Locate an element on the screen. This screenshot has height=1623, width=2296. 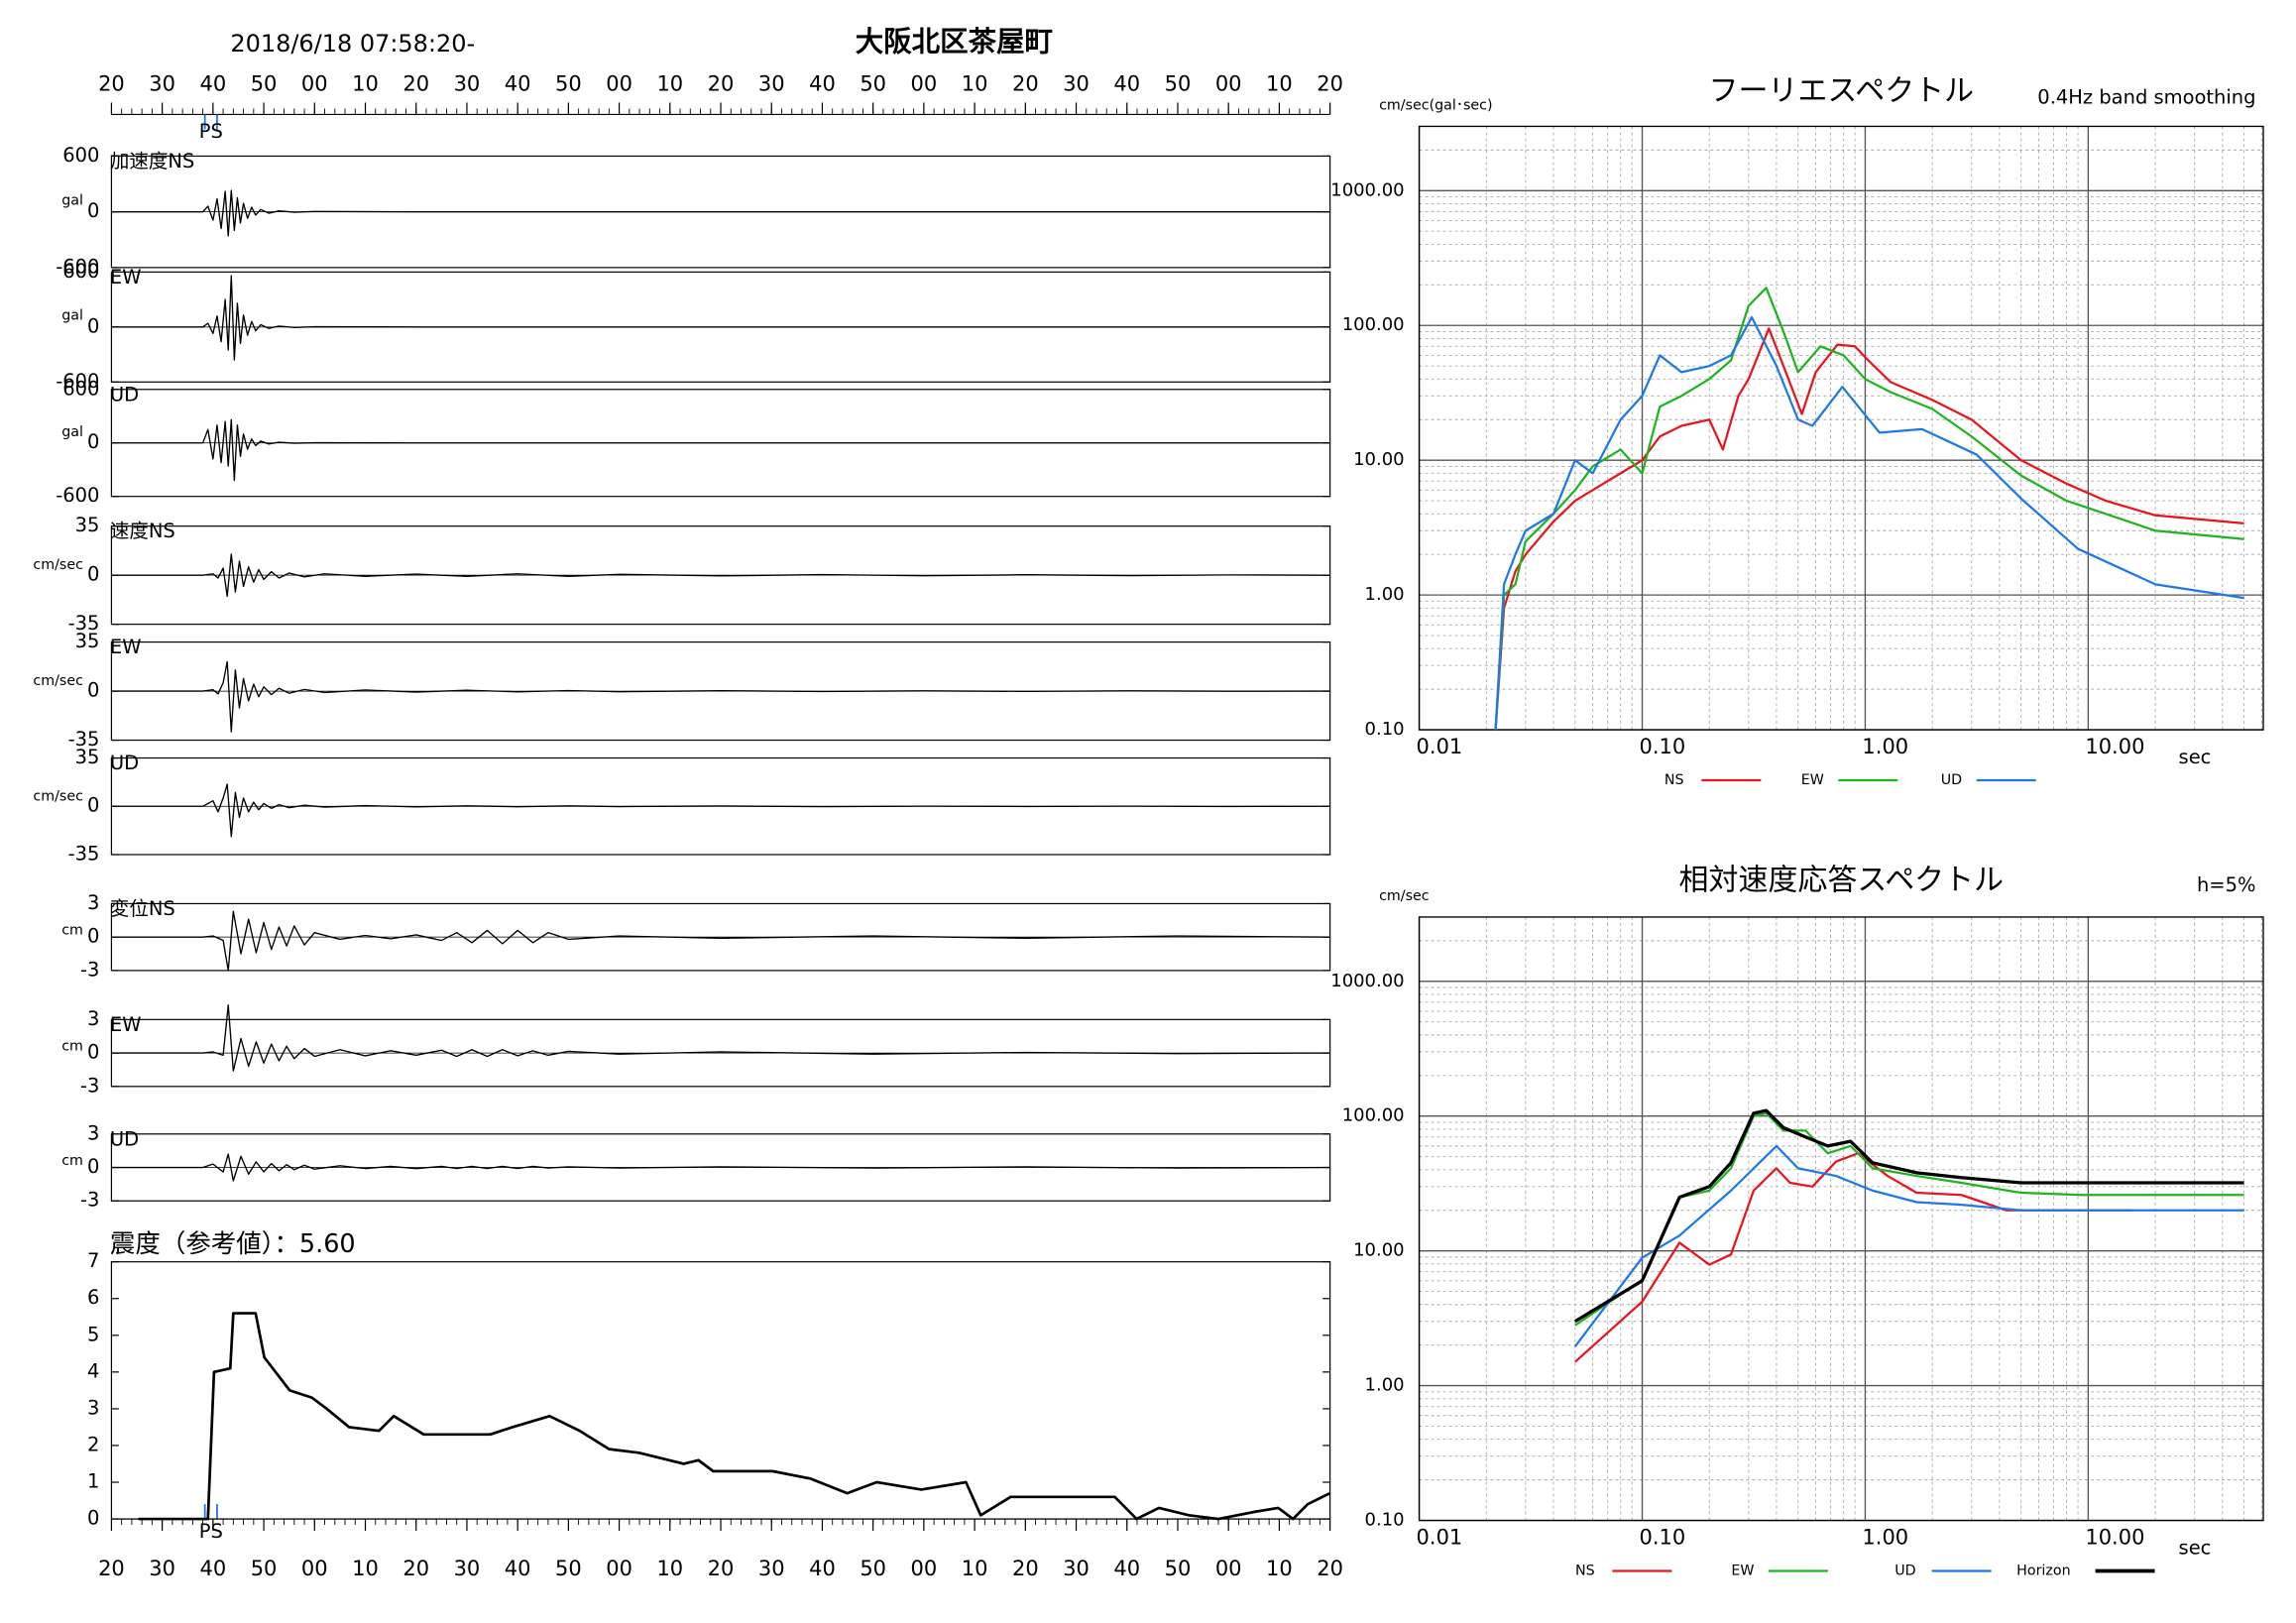
y-tick-label: 2 is located at coordinates (93, 1444).